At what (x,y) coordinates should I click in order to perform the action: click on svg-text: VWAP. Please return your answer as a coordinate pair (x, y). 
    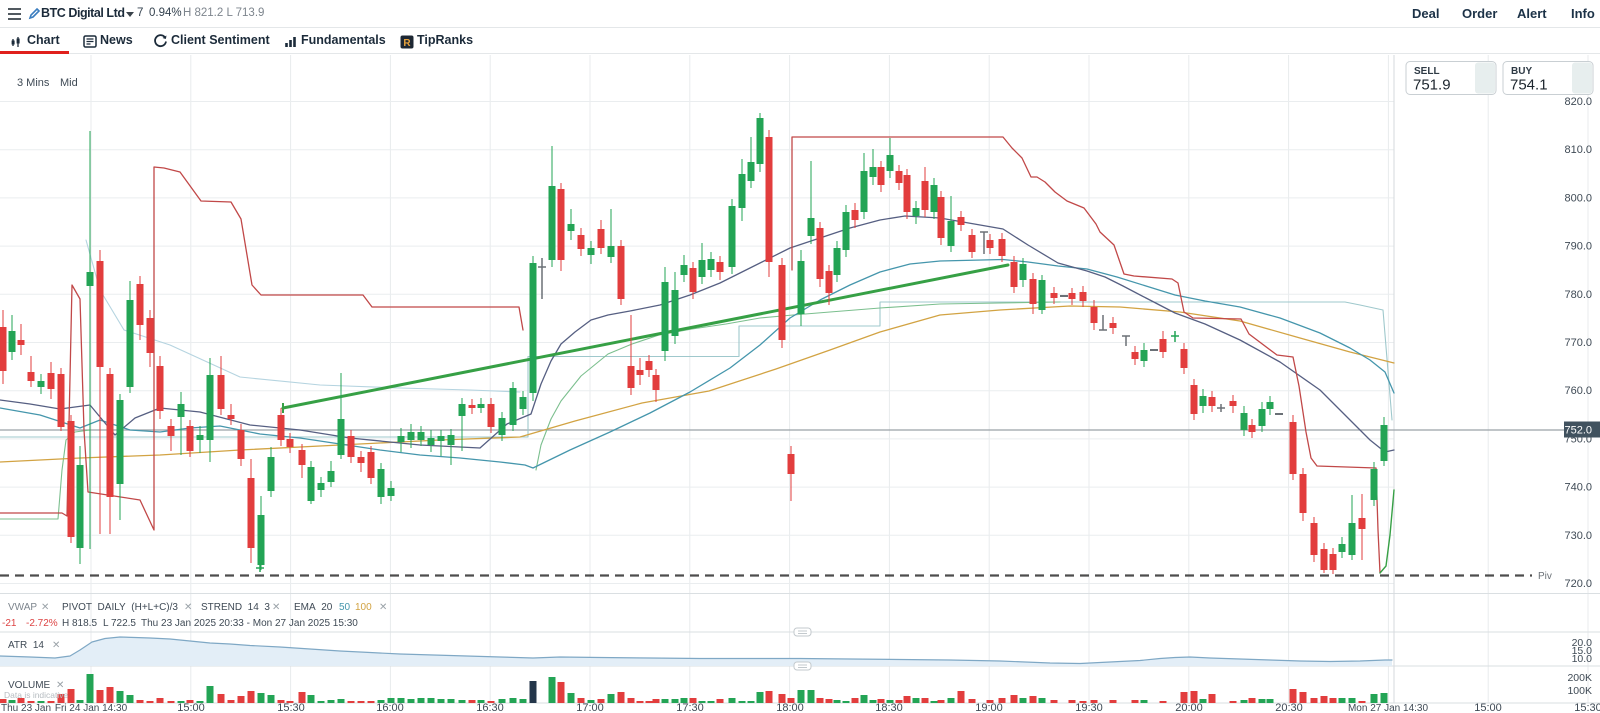
    Looking at the image, I should click on (22, 607).